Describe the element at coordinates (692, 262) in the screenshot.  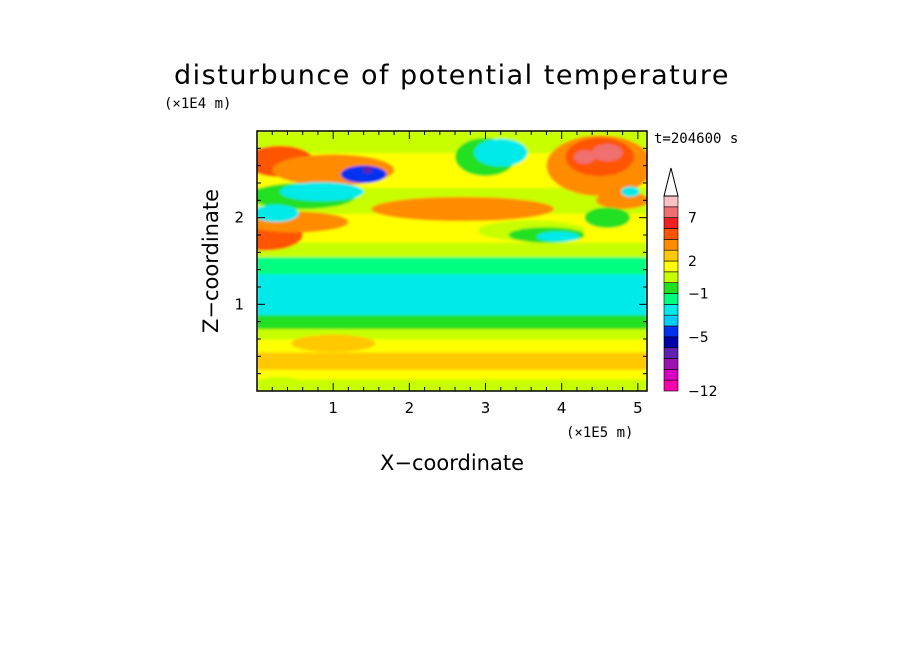
I see `colorbar-label: 2` at that location.